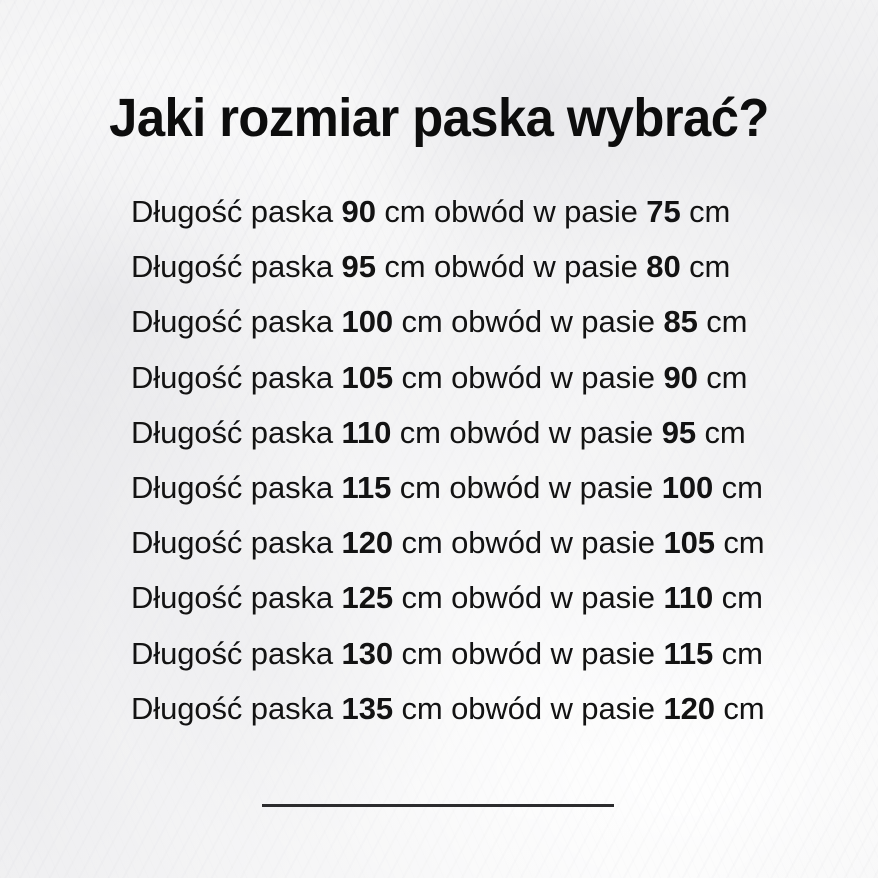 The image size is (878, 878). I want to click on list-item: Długość paska 105 cm obwód w pasie 90 cm, so click(481, 377).